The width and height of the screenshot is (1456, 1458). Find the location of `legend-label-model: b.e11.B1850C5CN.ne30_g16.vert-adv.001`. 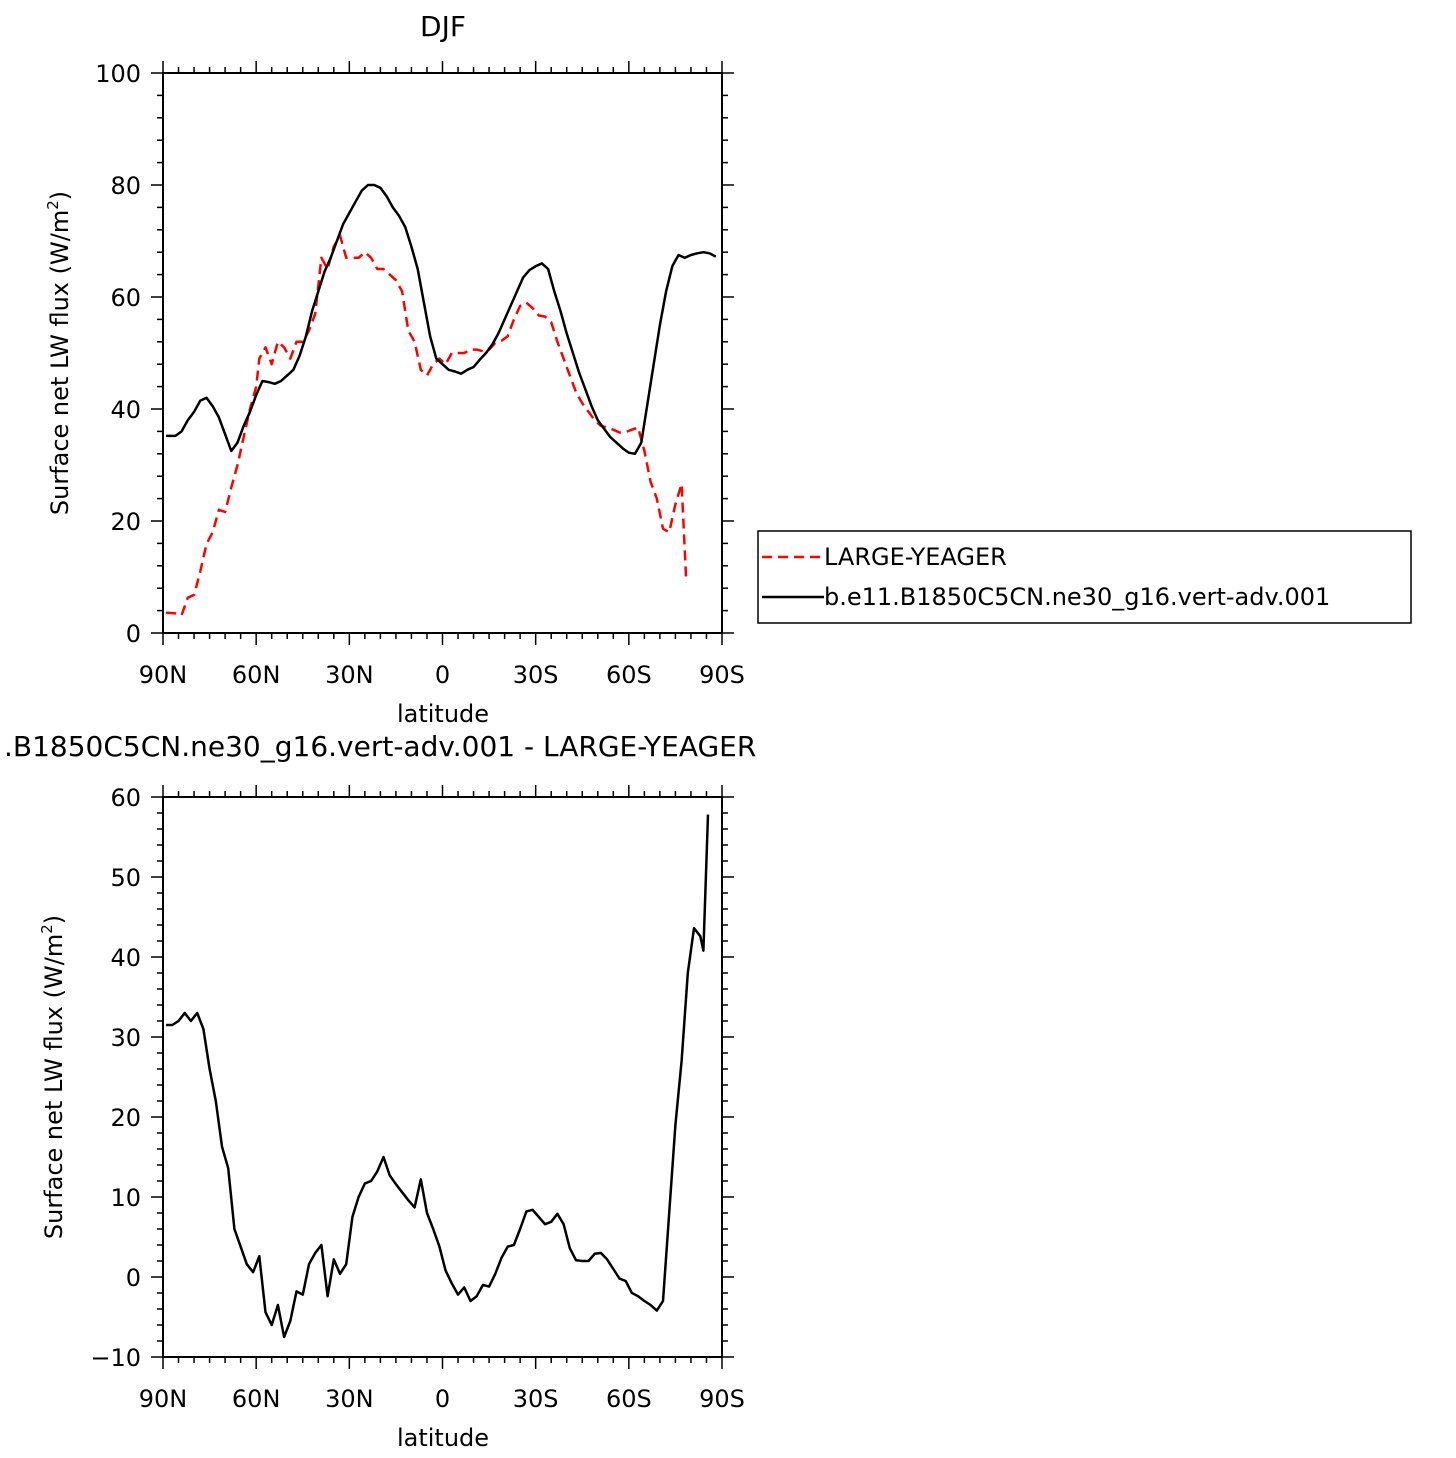

legend-label-model: b.e11.B1850C5CN.ne30_g16.vert-adv.001 is located at coordinates (1077, 597).